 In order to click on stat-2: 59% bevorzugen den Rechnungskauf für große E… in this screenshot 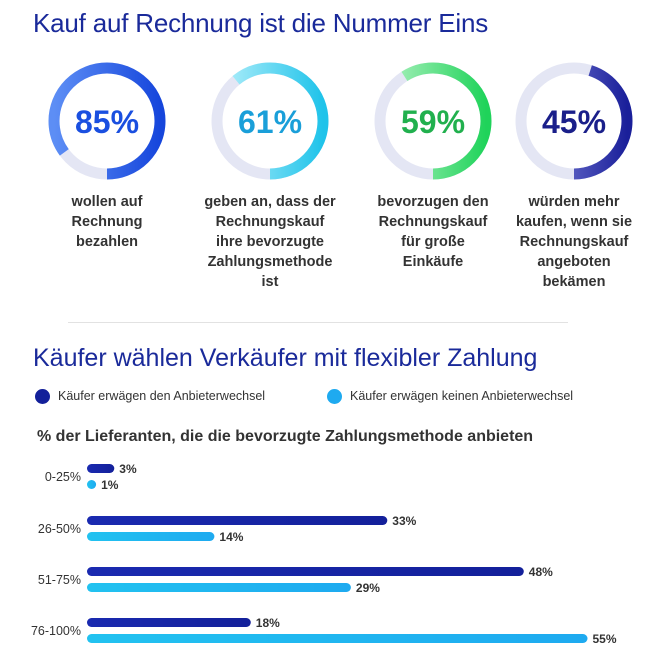, I will do `click(433, 167)`.